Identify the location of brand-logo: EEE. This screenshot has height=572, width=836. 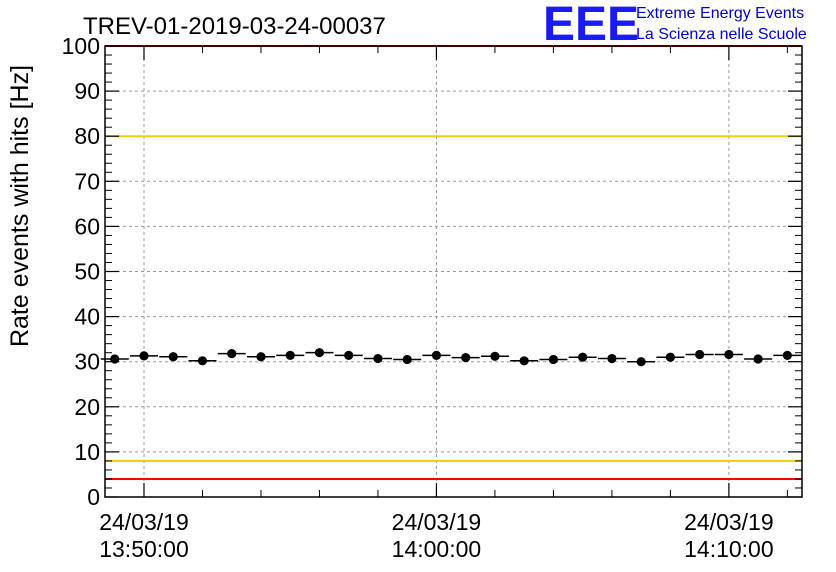
(591, 25).